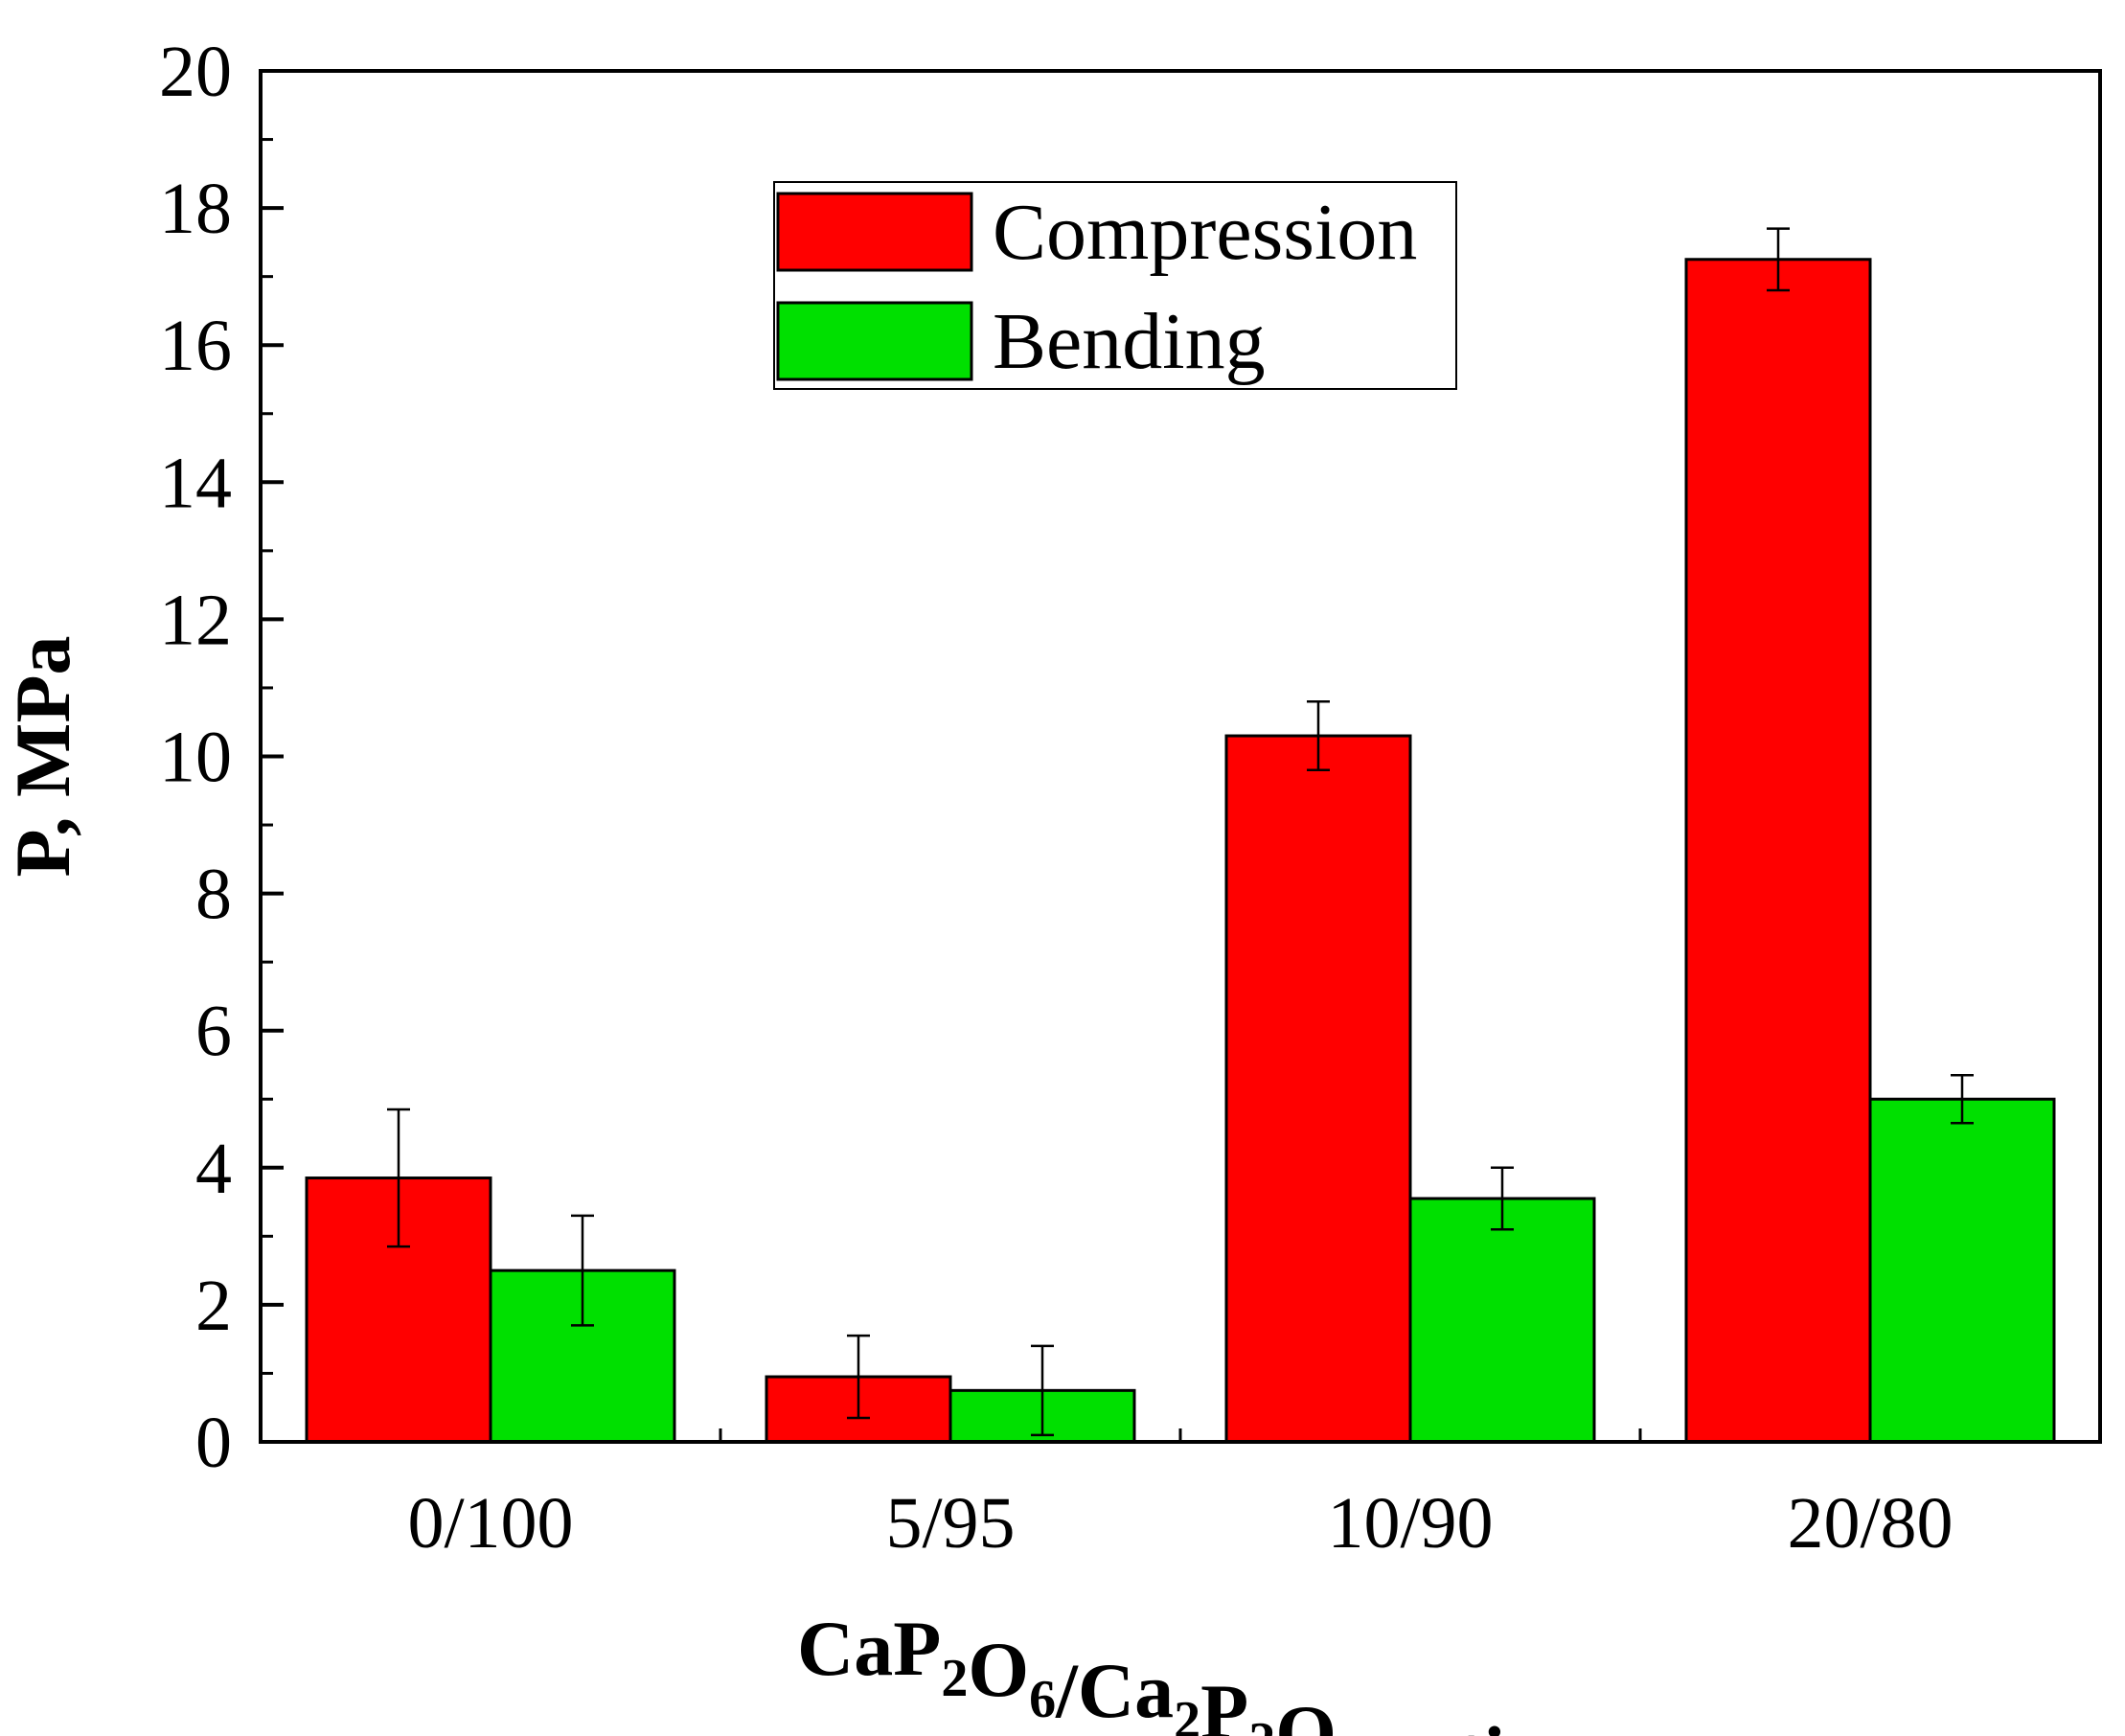 This screenshot has width=2125, height=1736. What do you see at coordinates (195, 758) in the screenshot?
I see `y-tick-label: 10` at bounding box center [195, 758].